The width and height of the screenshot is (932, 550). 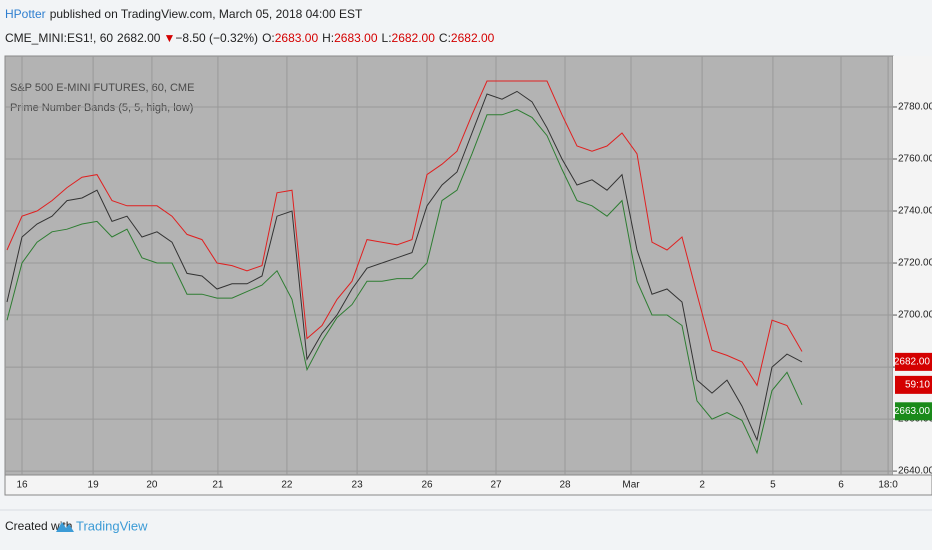 I want to click on symbol: CME_MINI:ES1!, 60, so click(x=59, y=38).